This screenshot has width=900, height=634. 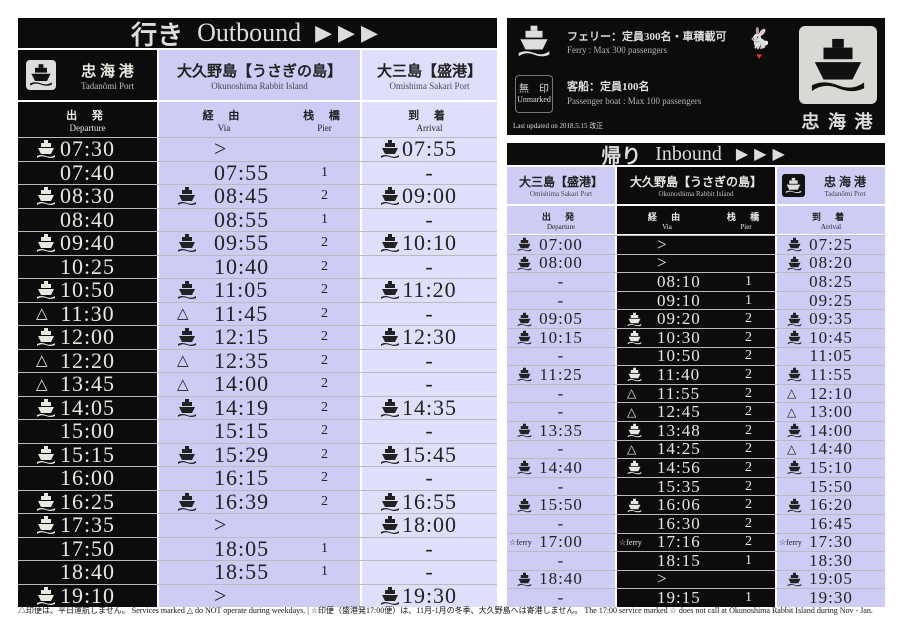 What do you see at coordinates (259, 430) in the screenshot?
I see `via-cell: 15:15 2` at bounding box center [259, 430].